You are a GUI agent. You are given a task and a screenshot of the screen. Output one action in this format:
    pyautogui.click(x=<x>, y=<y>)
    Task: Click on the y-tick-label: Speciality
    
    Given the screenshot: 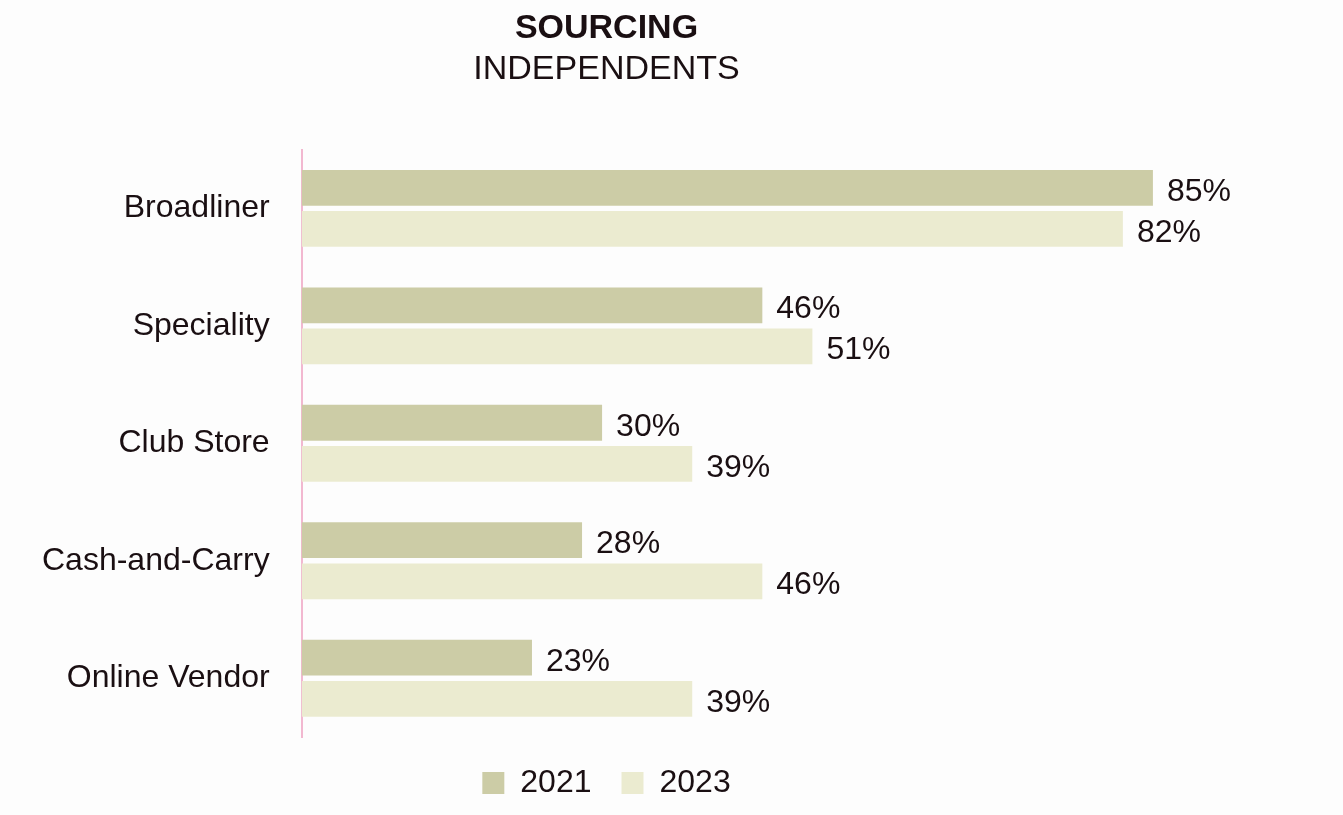 What is the action you would take?
    pyautogui.click(x=201, y=323)
    